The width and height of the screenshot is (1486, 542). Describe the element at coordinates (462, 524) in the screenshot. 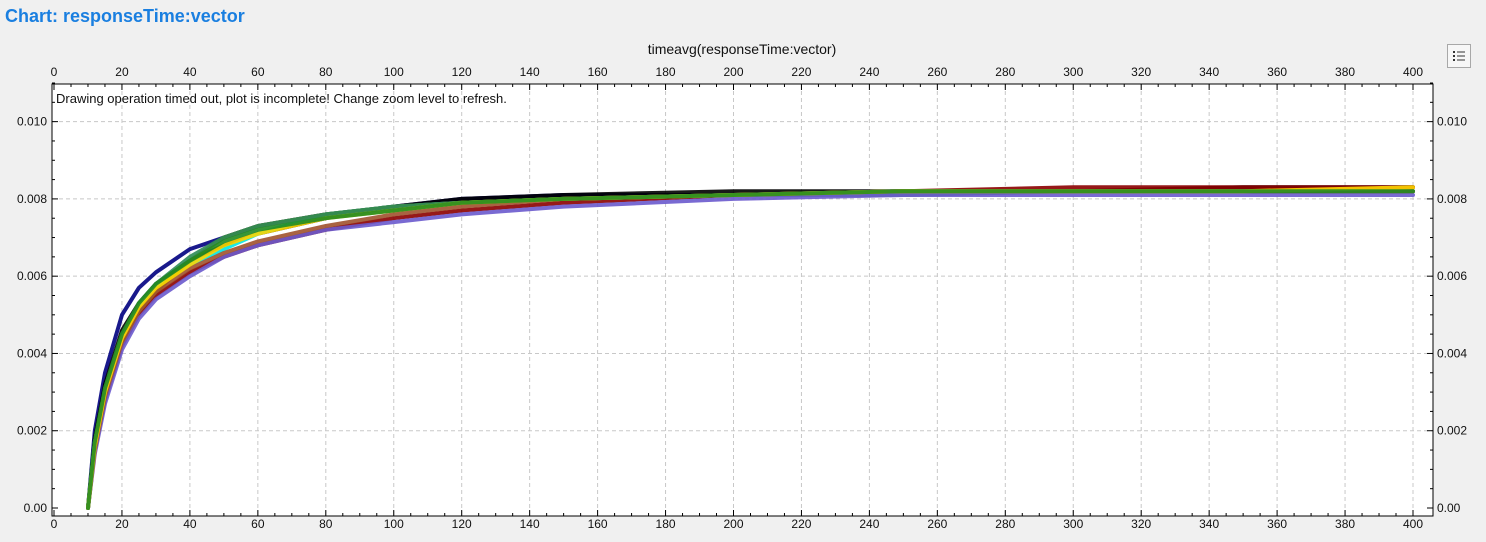

I see `x-tick-label-bottom: 120` at that location.